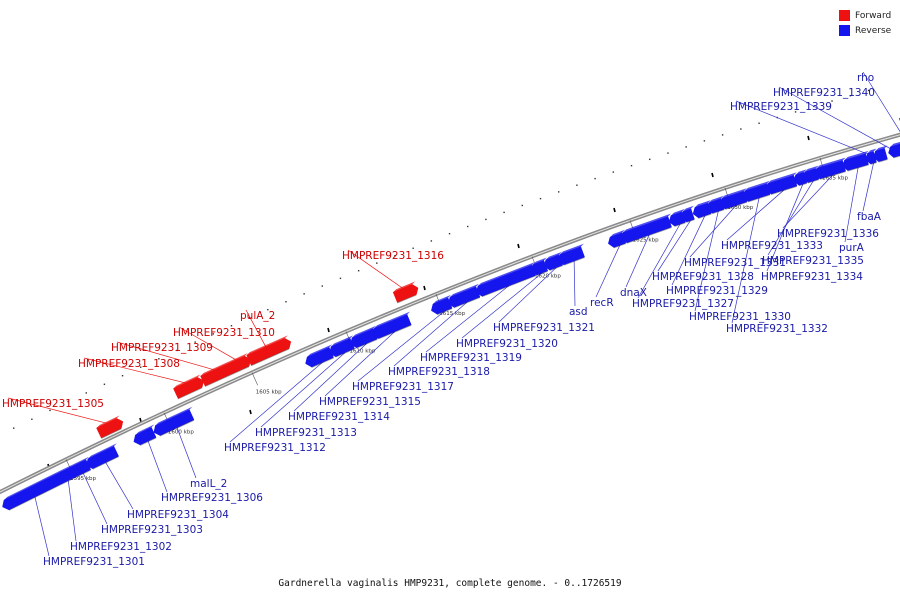 This screenshot has height=600, width=900. What do you see at coordinates (871, 156) in the screenshot?
I see `gene-fbaA` at bounding box center [871, 156].